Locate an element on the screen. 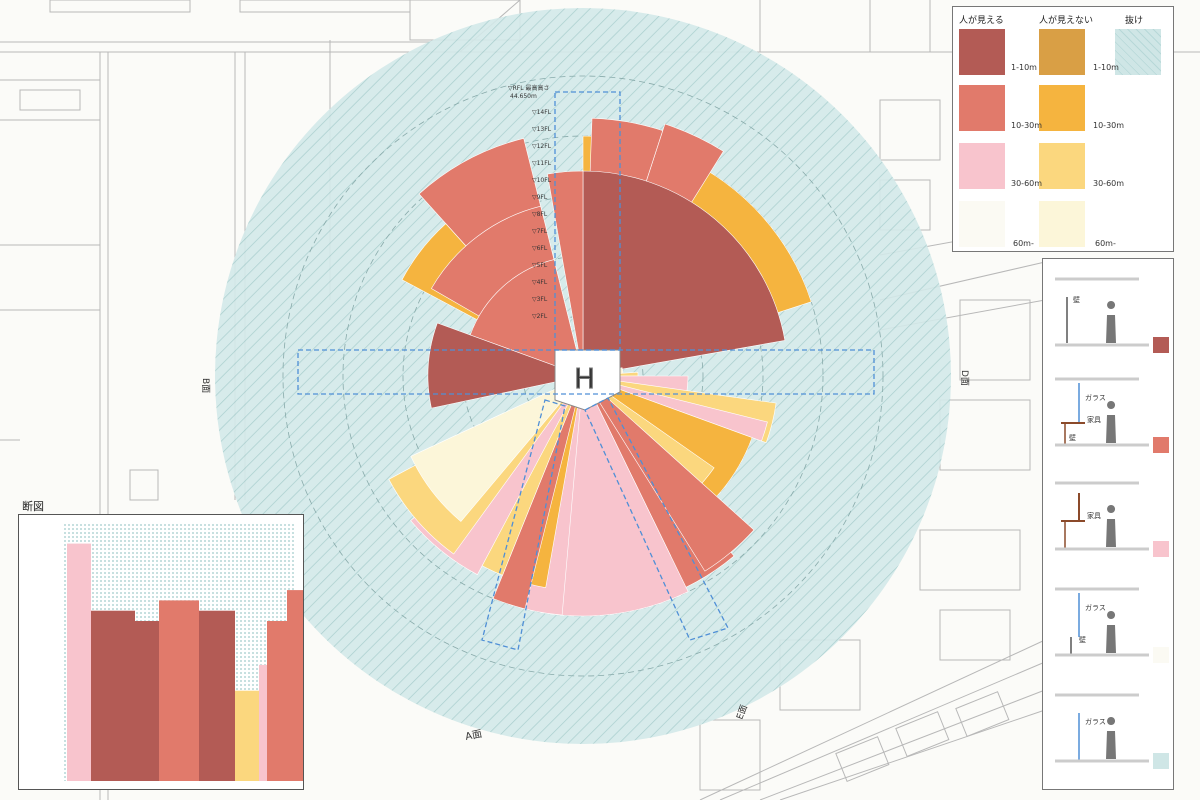 The image size is (1200, 800). condition-panels: 壁 ガラス 家具 壁 家具 is located at coordinates (1108, 524).